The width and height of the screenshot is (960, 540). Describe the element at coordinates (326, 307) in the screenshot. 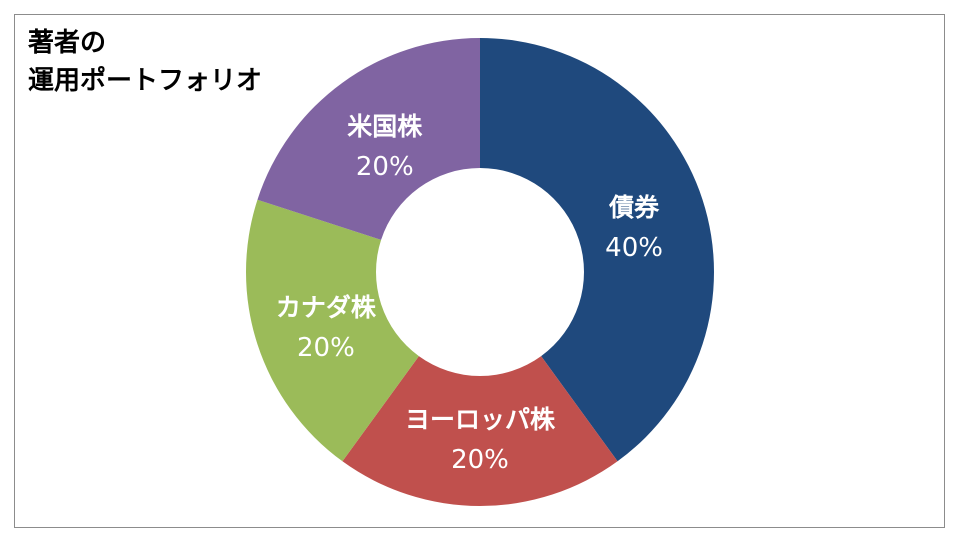

I see `slice-label-2: カナダ株` at that location.